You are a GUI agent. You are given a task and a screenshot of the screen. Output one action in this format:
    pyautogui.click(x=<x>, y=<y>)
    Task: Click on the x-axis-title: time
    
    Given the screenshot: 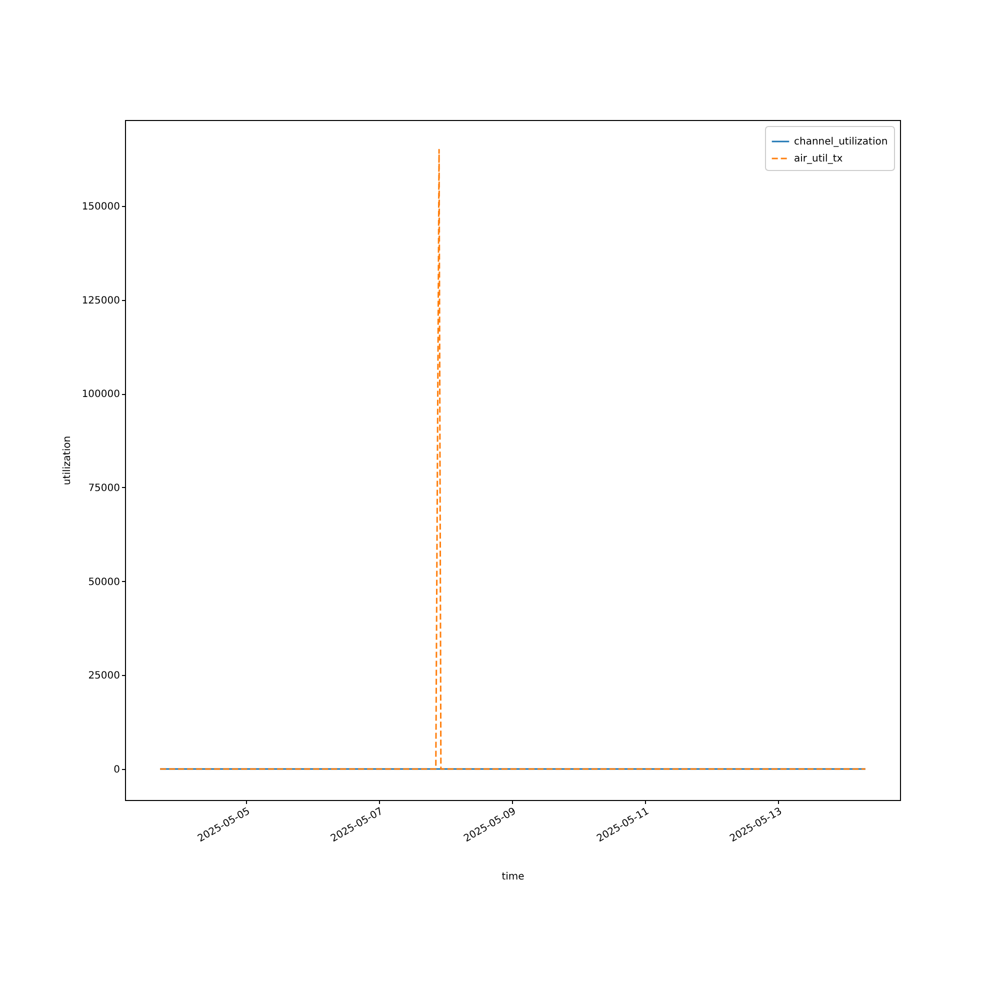 What is the action you would take?
    pyautogui.click(x=513, y=877)
    